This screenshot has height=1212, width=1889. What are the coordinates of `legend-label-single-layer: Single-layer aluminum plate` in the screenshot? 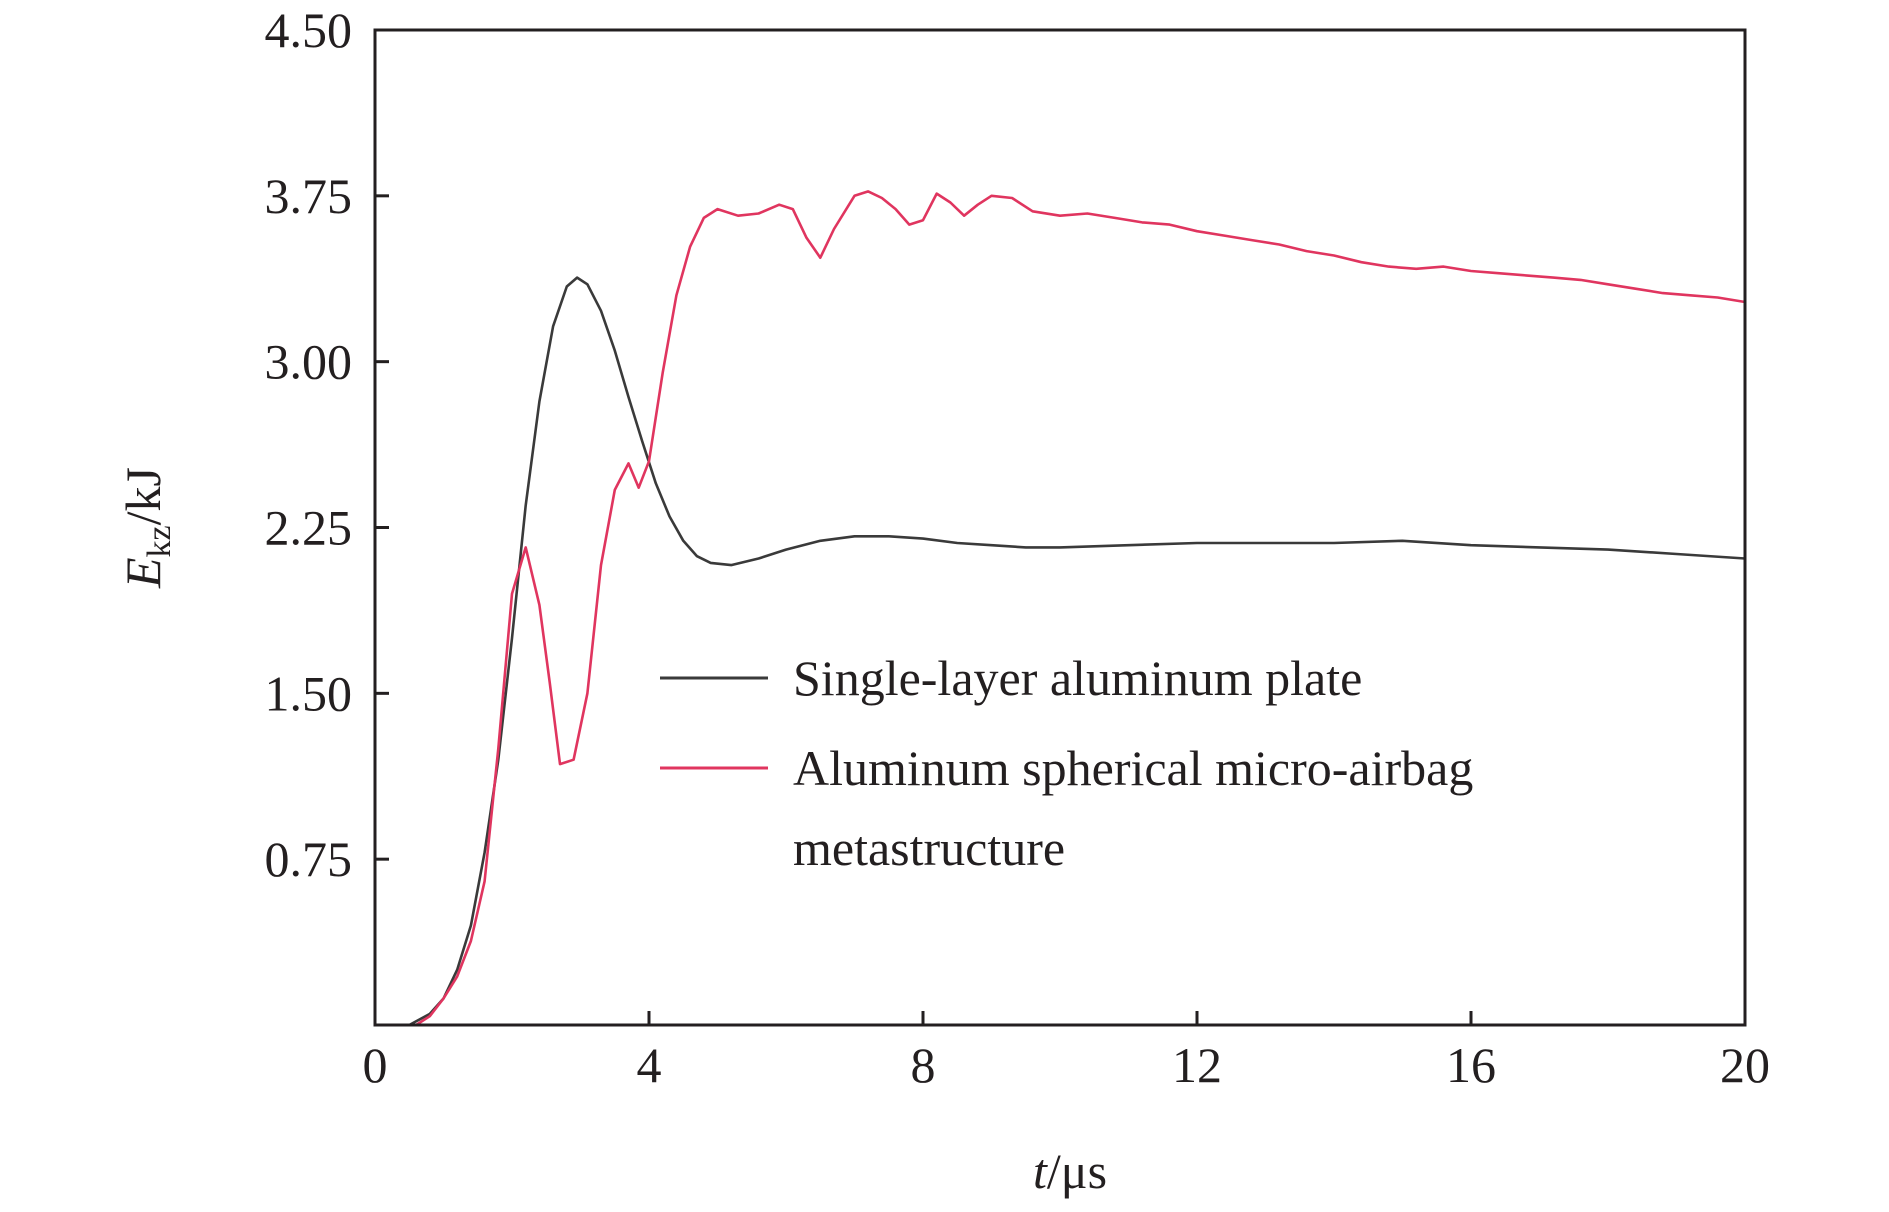 It's located at (1077, 678).